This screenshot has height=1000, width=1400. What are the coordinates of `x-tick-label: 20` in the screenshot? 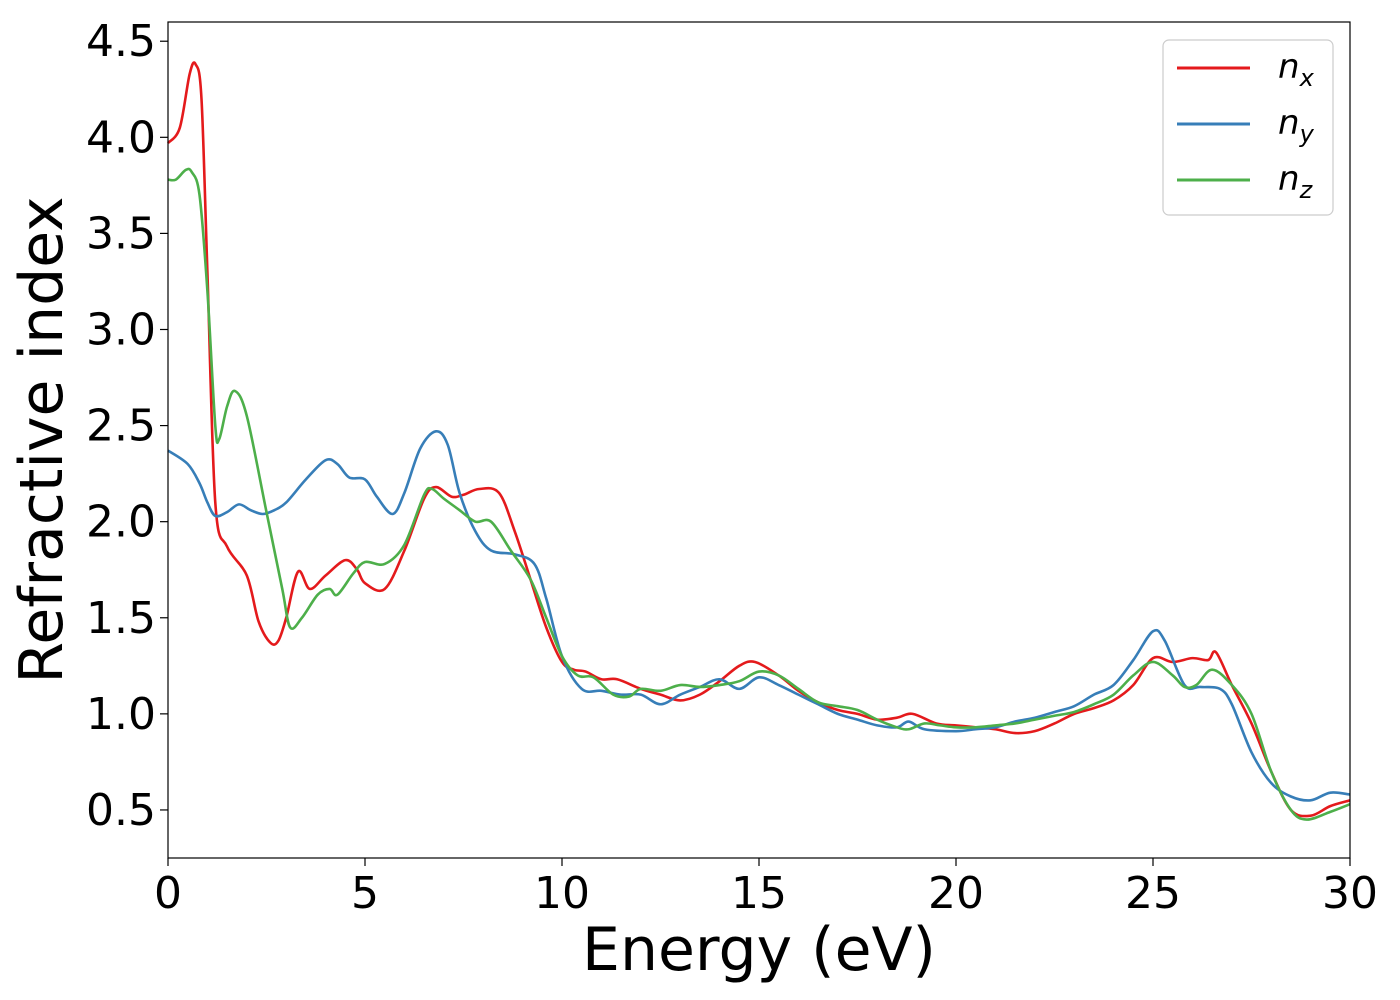 It's located at (956, 893).